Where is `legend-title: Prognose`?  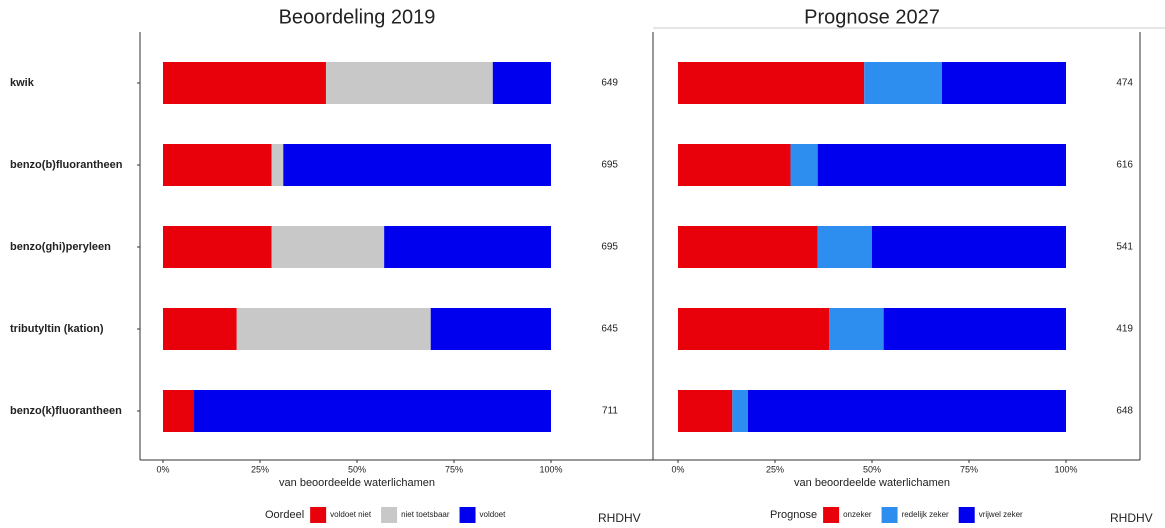
legend-title: Prognose is located at coordinates (793, 515).